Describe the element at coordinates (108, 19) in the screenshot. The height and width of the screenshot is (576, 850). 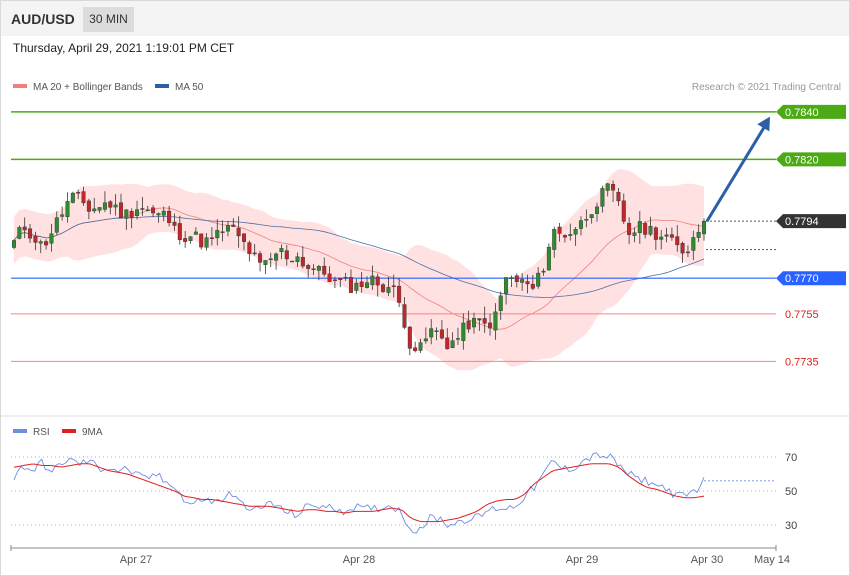
I see `timeframe-badge: 30 MIN` at that location.